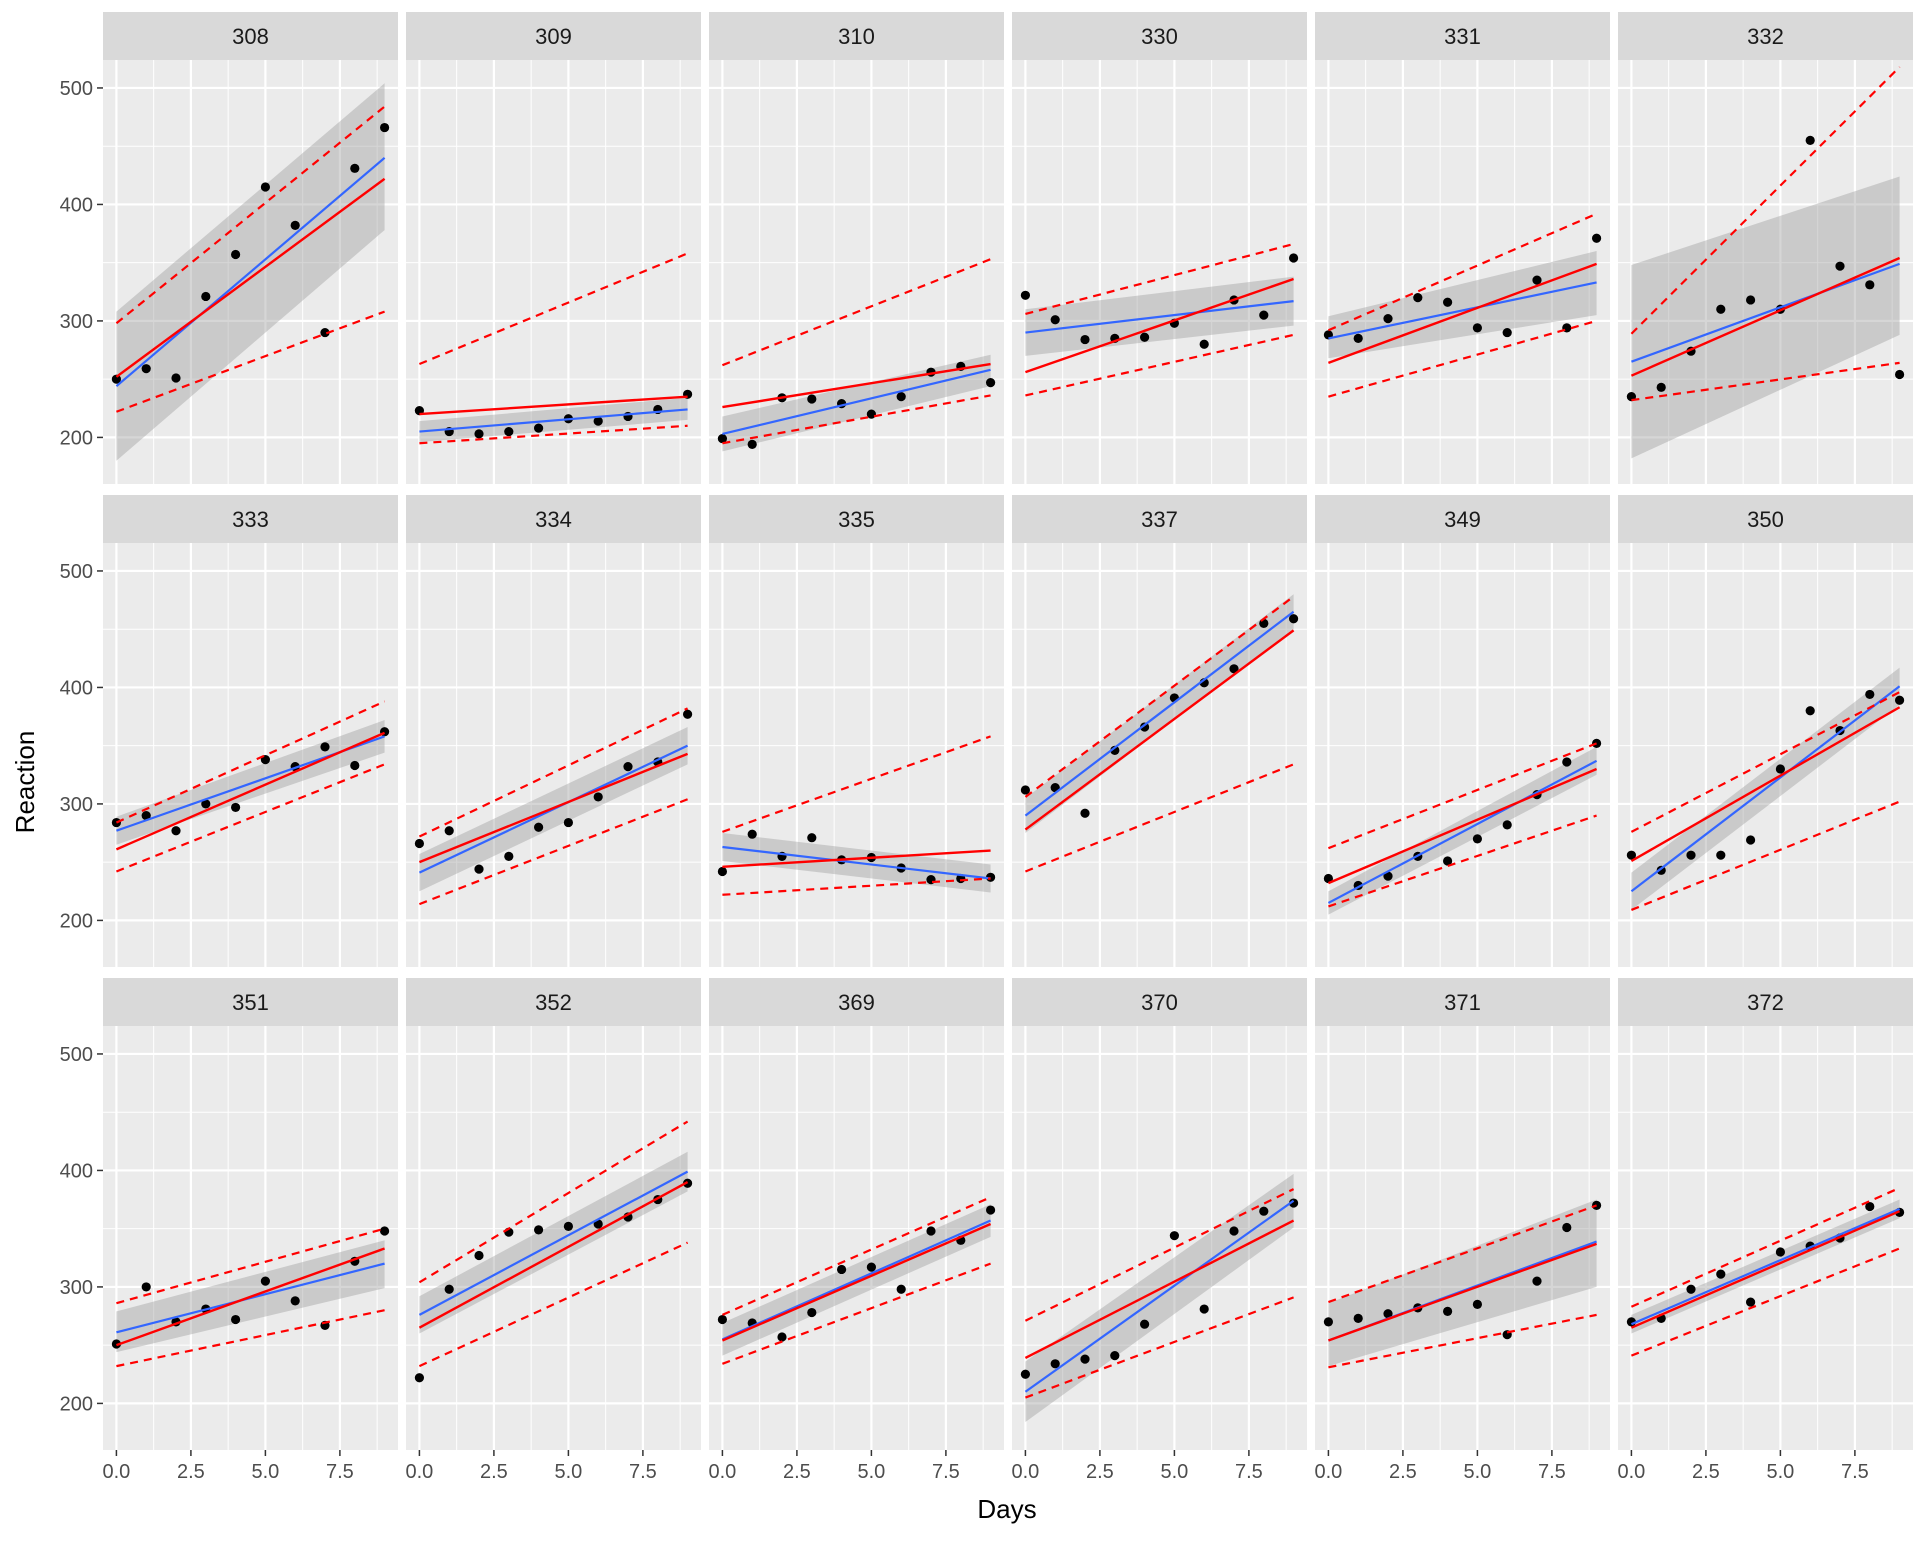  I want to click on facet-strip-label: 351, so click(250, 1002).